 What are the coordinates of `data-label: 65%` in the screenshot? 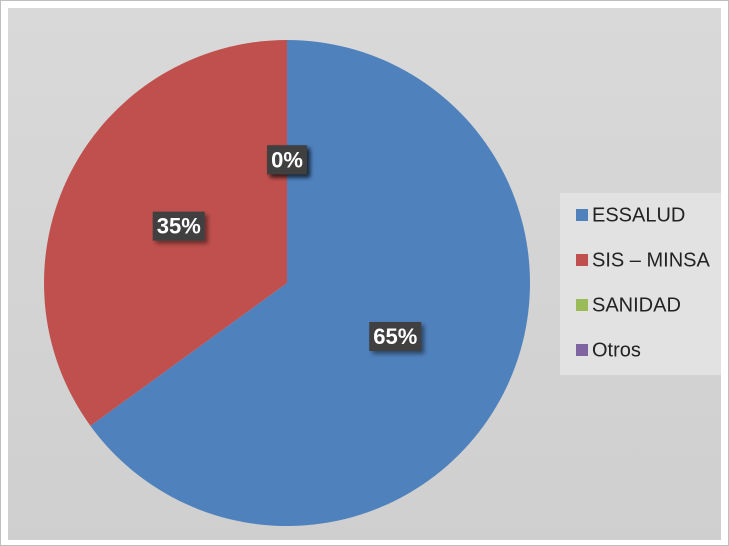 It's located at (395, 336).